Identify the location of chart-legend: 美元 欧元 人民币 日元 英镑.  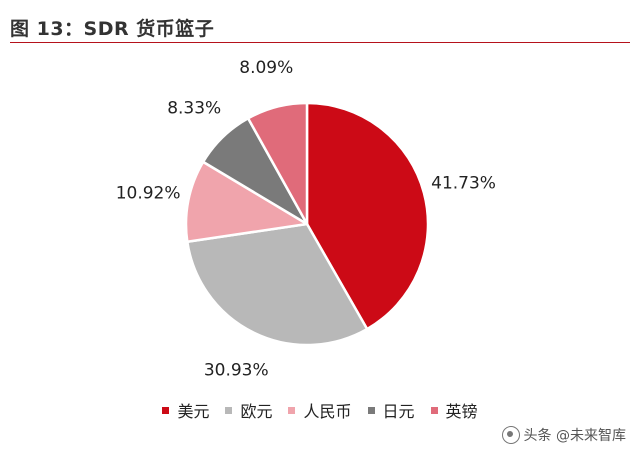
(320, 410).